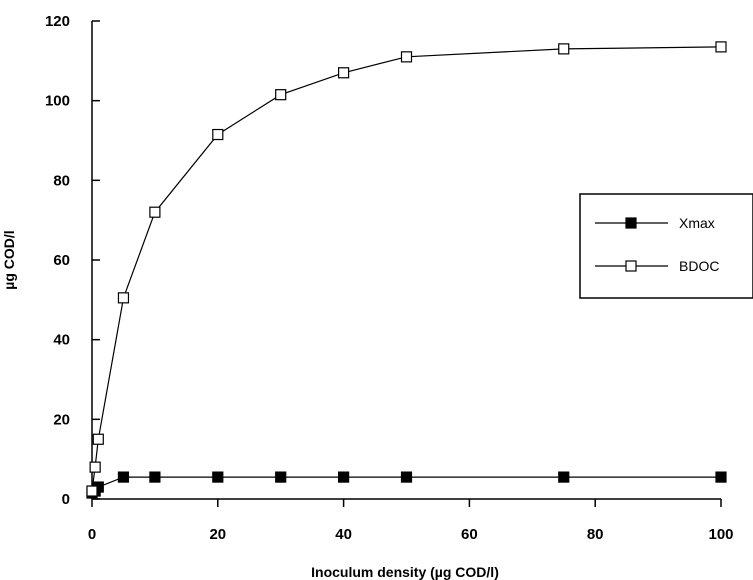 This screenshot has width=753, height=580. Describe the element at coordinates (595, 534) in the screenshot. I see `x-tick-label: 80` at that location.